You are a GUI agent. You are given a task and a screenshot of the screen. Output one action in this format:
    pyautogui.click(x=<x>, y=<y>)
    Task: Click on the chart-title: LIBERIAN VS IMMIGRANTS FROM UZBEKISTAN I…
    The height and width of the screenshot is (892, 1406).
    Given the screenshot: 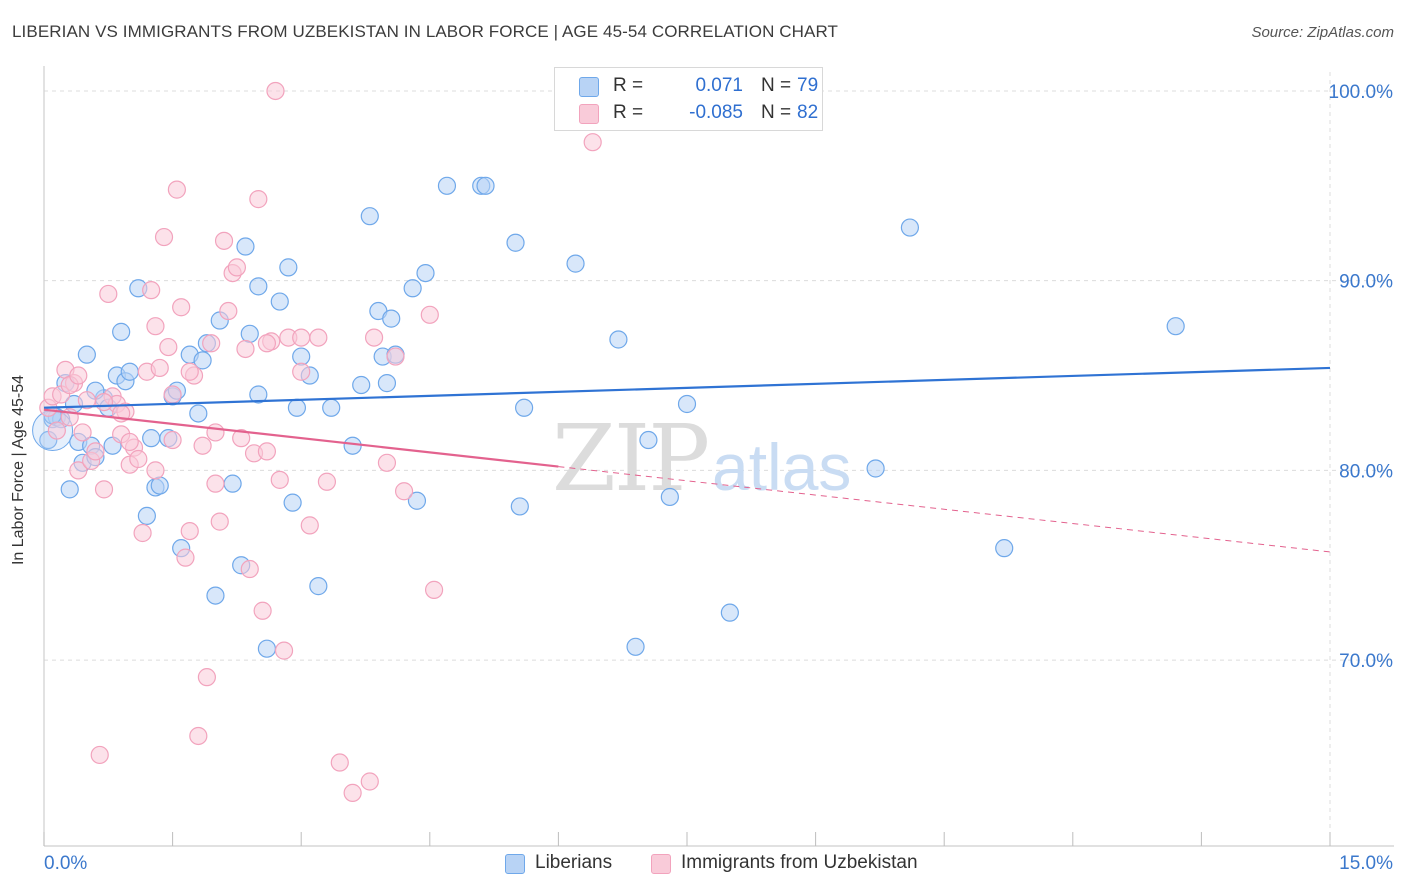 What is the action you would take?
    pyautogui.click(x=425, y=31)
    